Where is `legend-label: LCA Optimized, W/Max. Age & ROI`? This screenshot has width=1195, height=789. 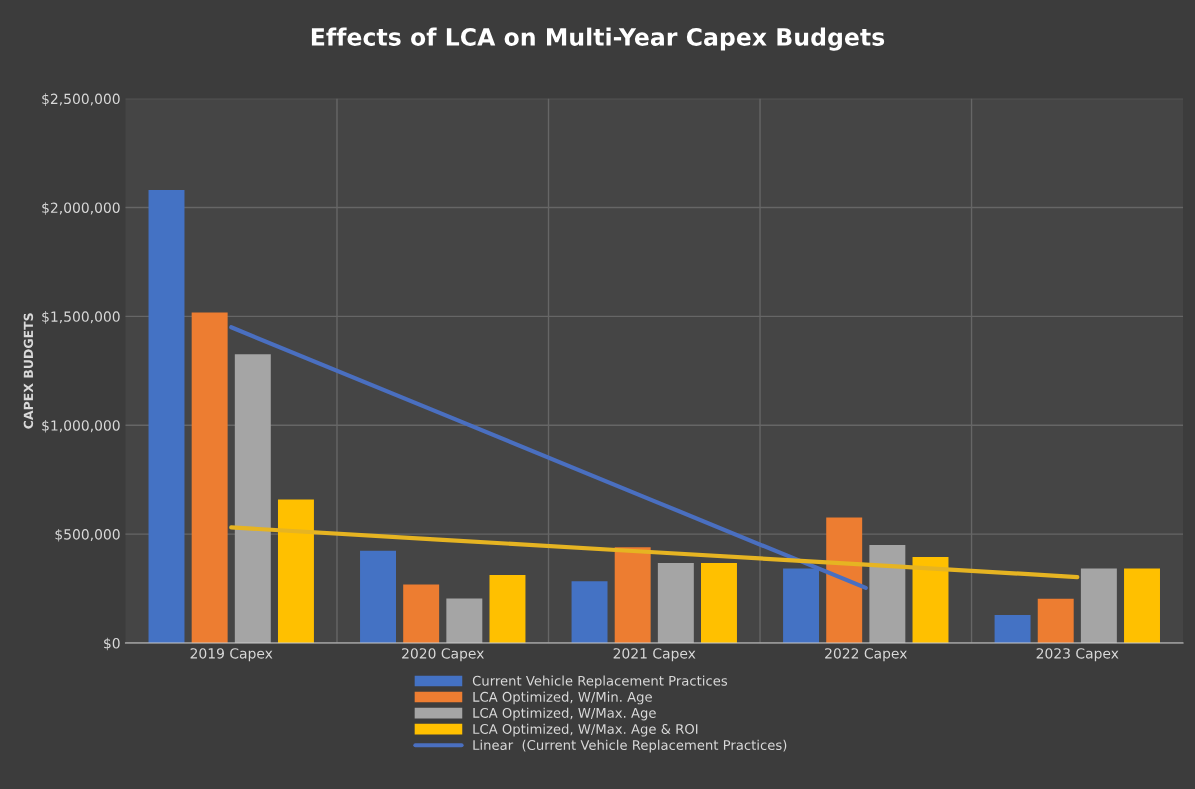
legend-label: LCA Optimized, W/Max. Age & ROI is located at coordinates (585, 730).